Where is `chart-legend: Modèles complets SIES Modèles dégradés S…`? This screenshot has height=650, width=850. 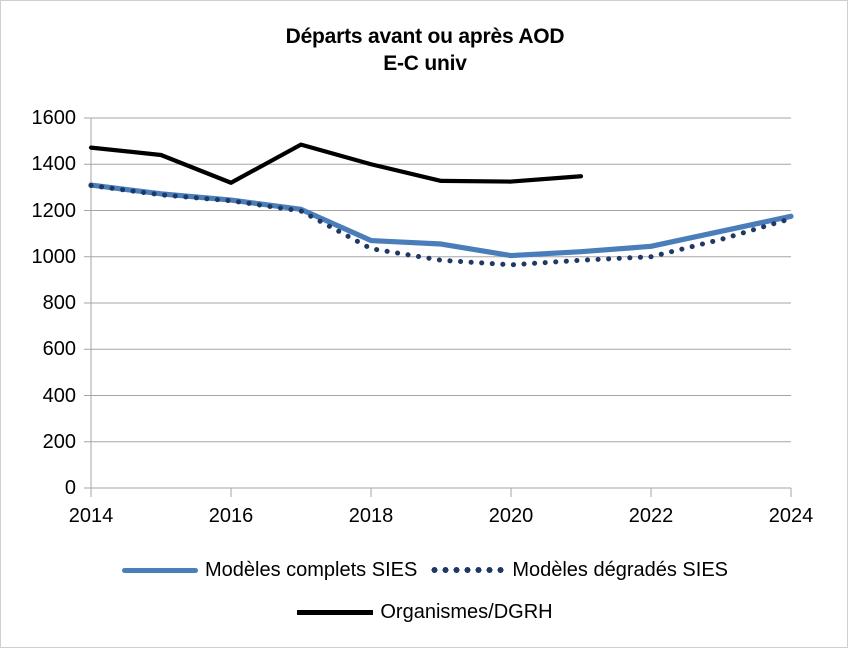
chart-legend: Modèles complets SIES Modèles dégradés S… is located at coordinates (425, 591).